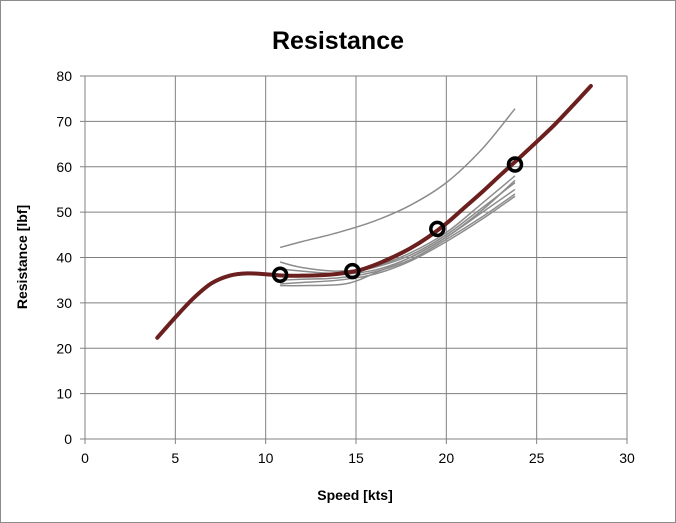  I want to click on x-tick-label: 20, so click(447, 458).